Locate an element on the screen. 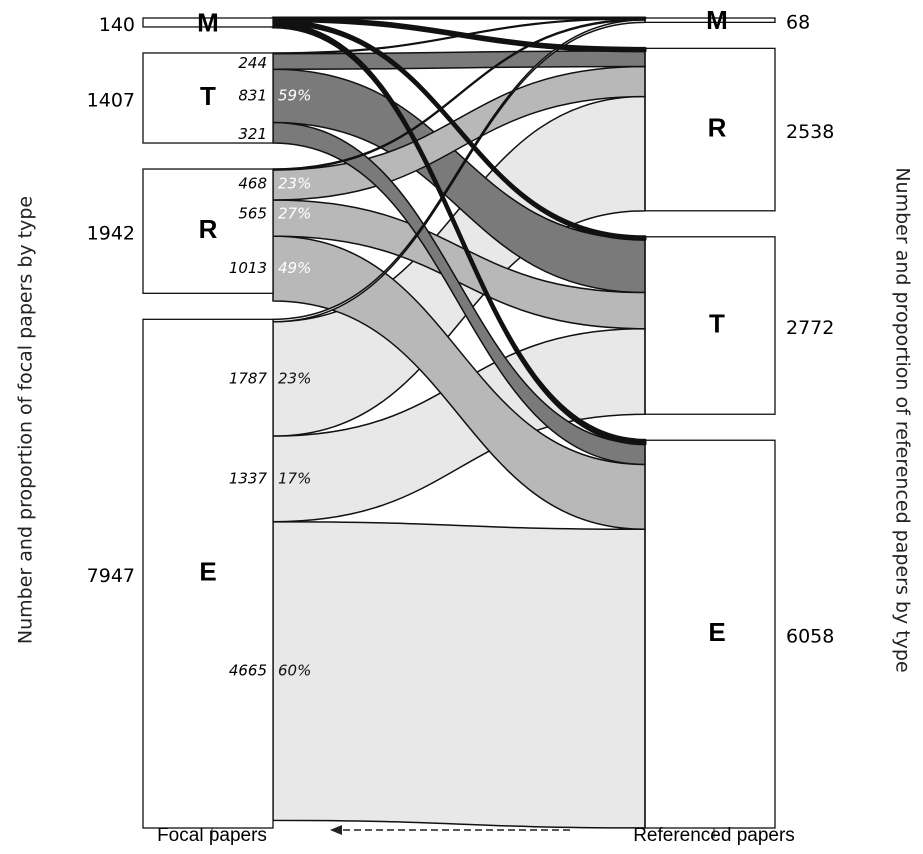 The height and width of the screenshot is (854, 923). flow-value: 1337 is located at coordinates (248, 478).